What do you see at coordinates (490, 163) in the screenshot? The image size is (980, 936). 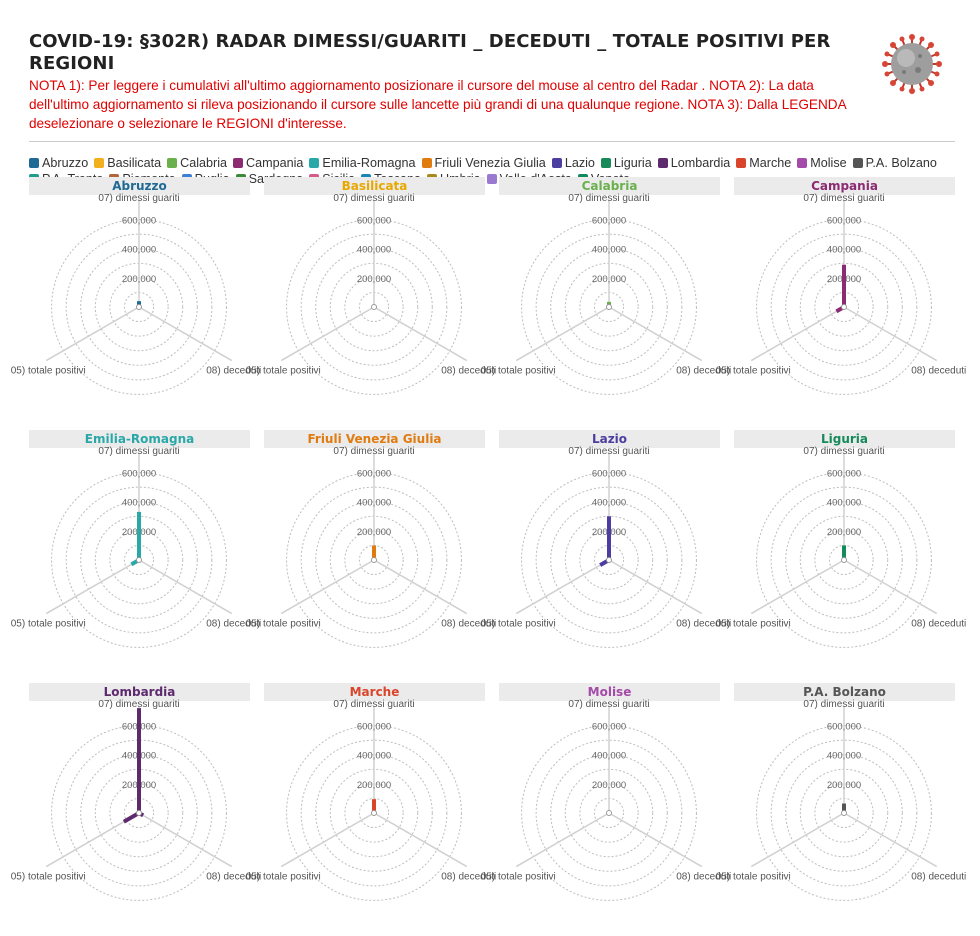 I see `legend-label: Friuli Venezia Giulia` at bounding box center [490, 163].